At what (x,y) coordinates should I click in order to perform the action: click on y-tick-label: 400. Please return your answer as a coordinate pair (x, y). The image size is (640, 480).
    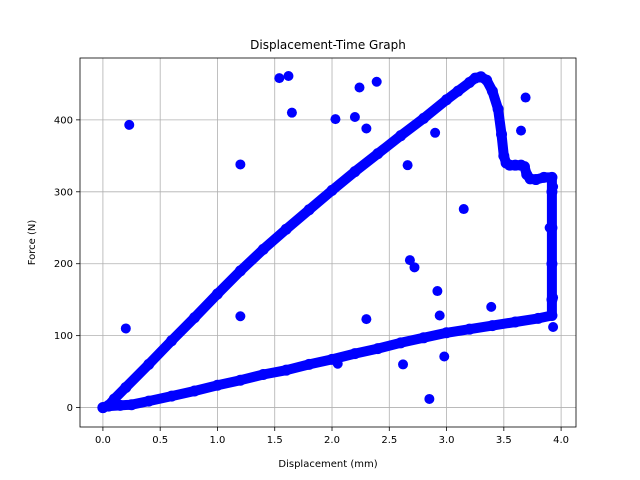
    Looking at the image, I should click on (63, 120).